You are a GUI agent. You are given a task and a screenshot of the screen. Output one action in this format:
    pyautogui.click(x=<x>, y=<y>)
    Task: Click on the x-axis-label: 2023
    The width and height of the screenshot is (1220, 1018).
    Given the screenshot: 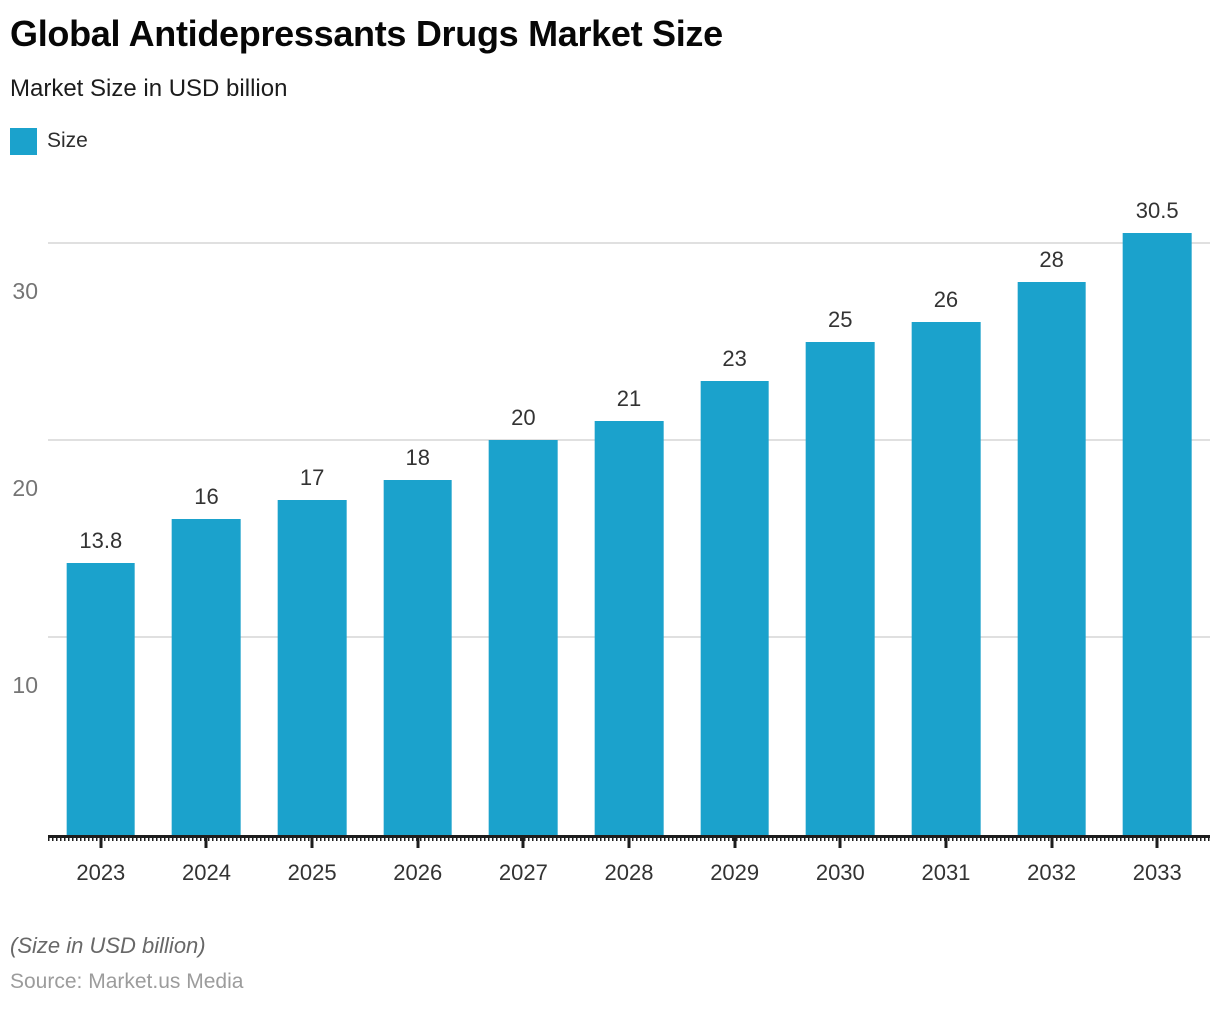 What is the action you would take?
    pyautogui.click(x=101, y=872)
    